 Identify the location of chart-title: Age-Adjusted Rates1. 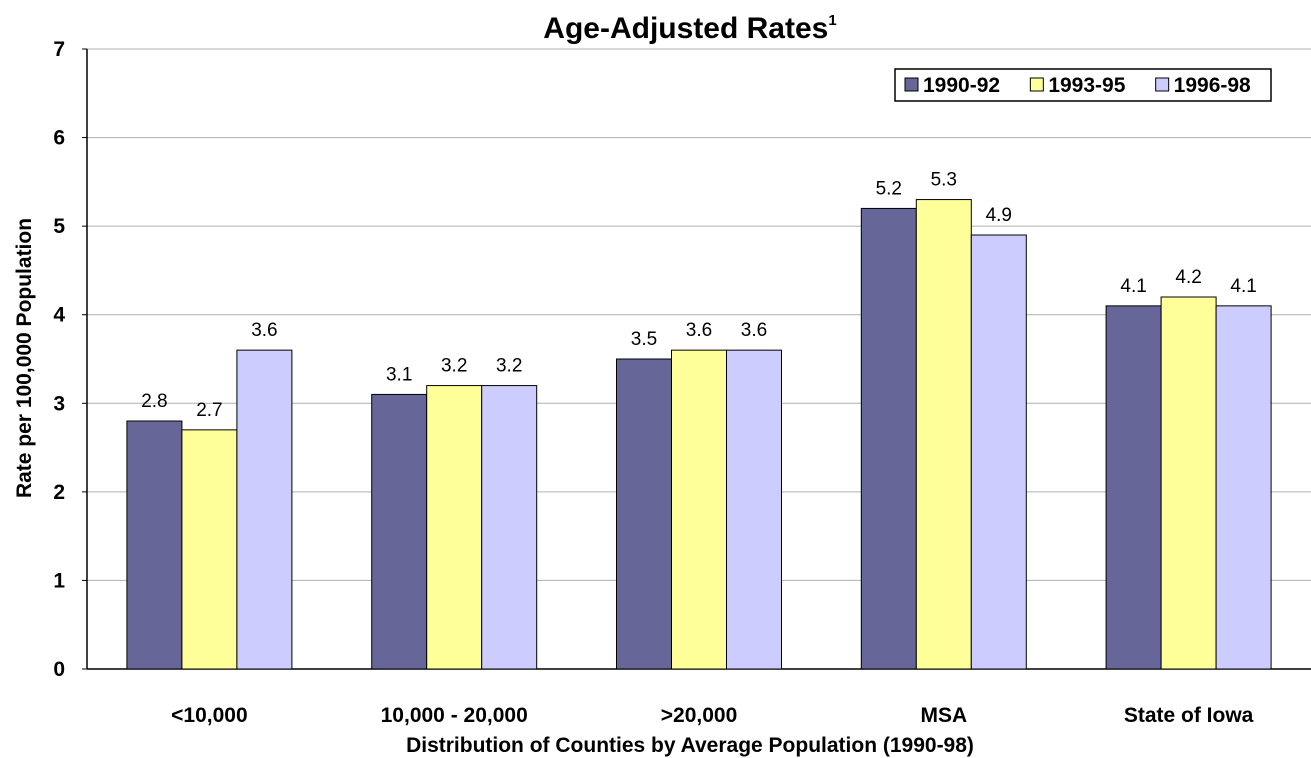
(689, 28).